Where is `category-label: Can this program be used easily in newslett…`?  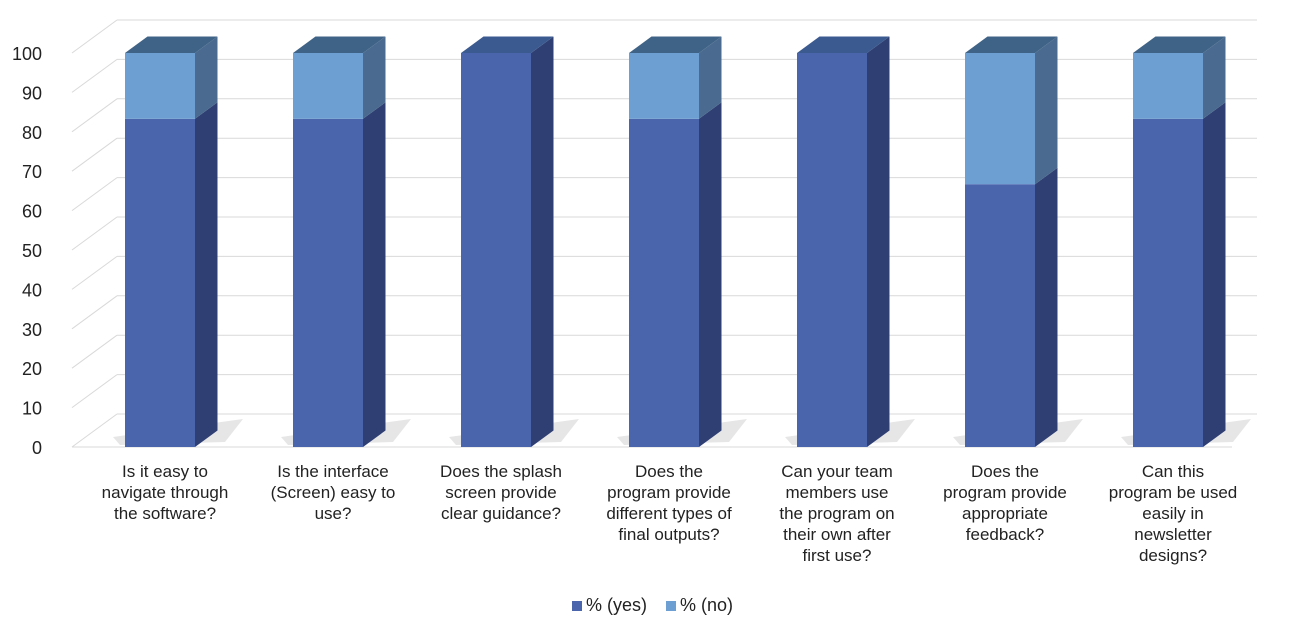
category-label: Can this program be used easily in newslett… is located at coordinates (1173, 513).